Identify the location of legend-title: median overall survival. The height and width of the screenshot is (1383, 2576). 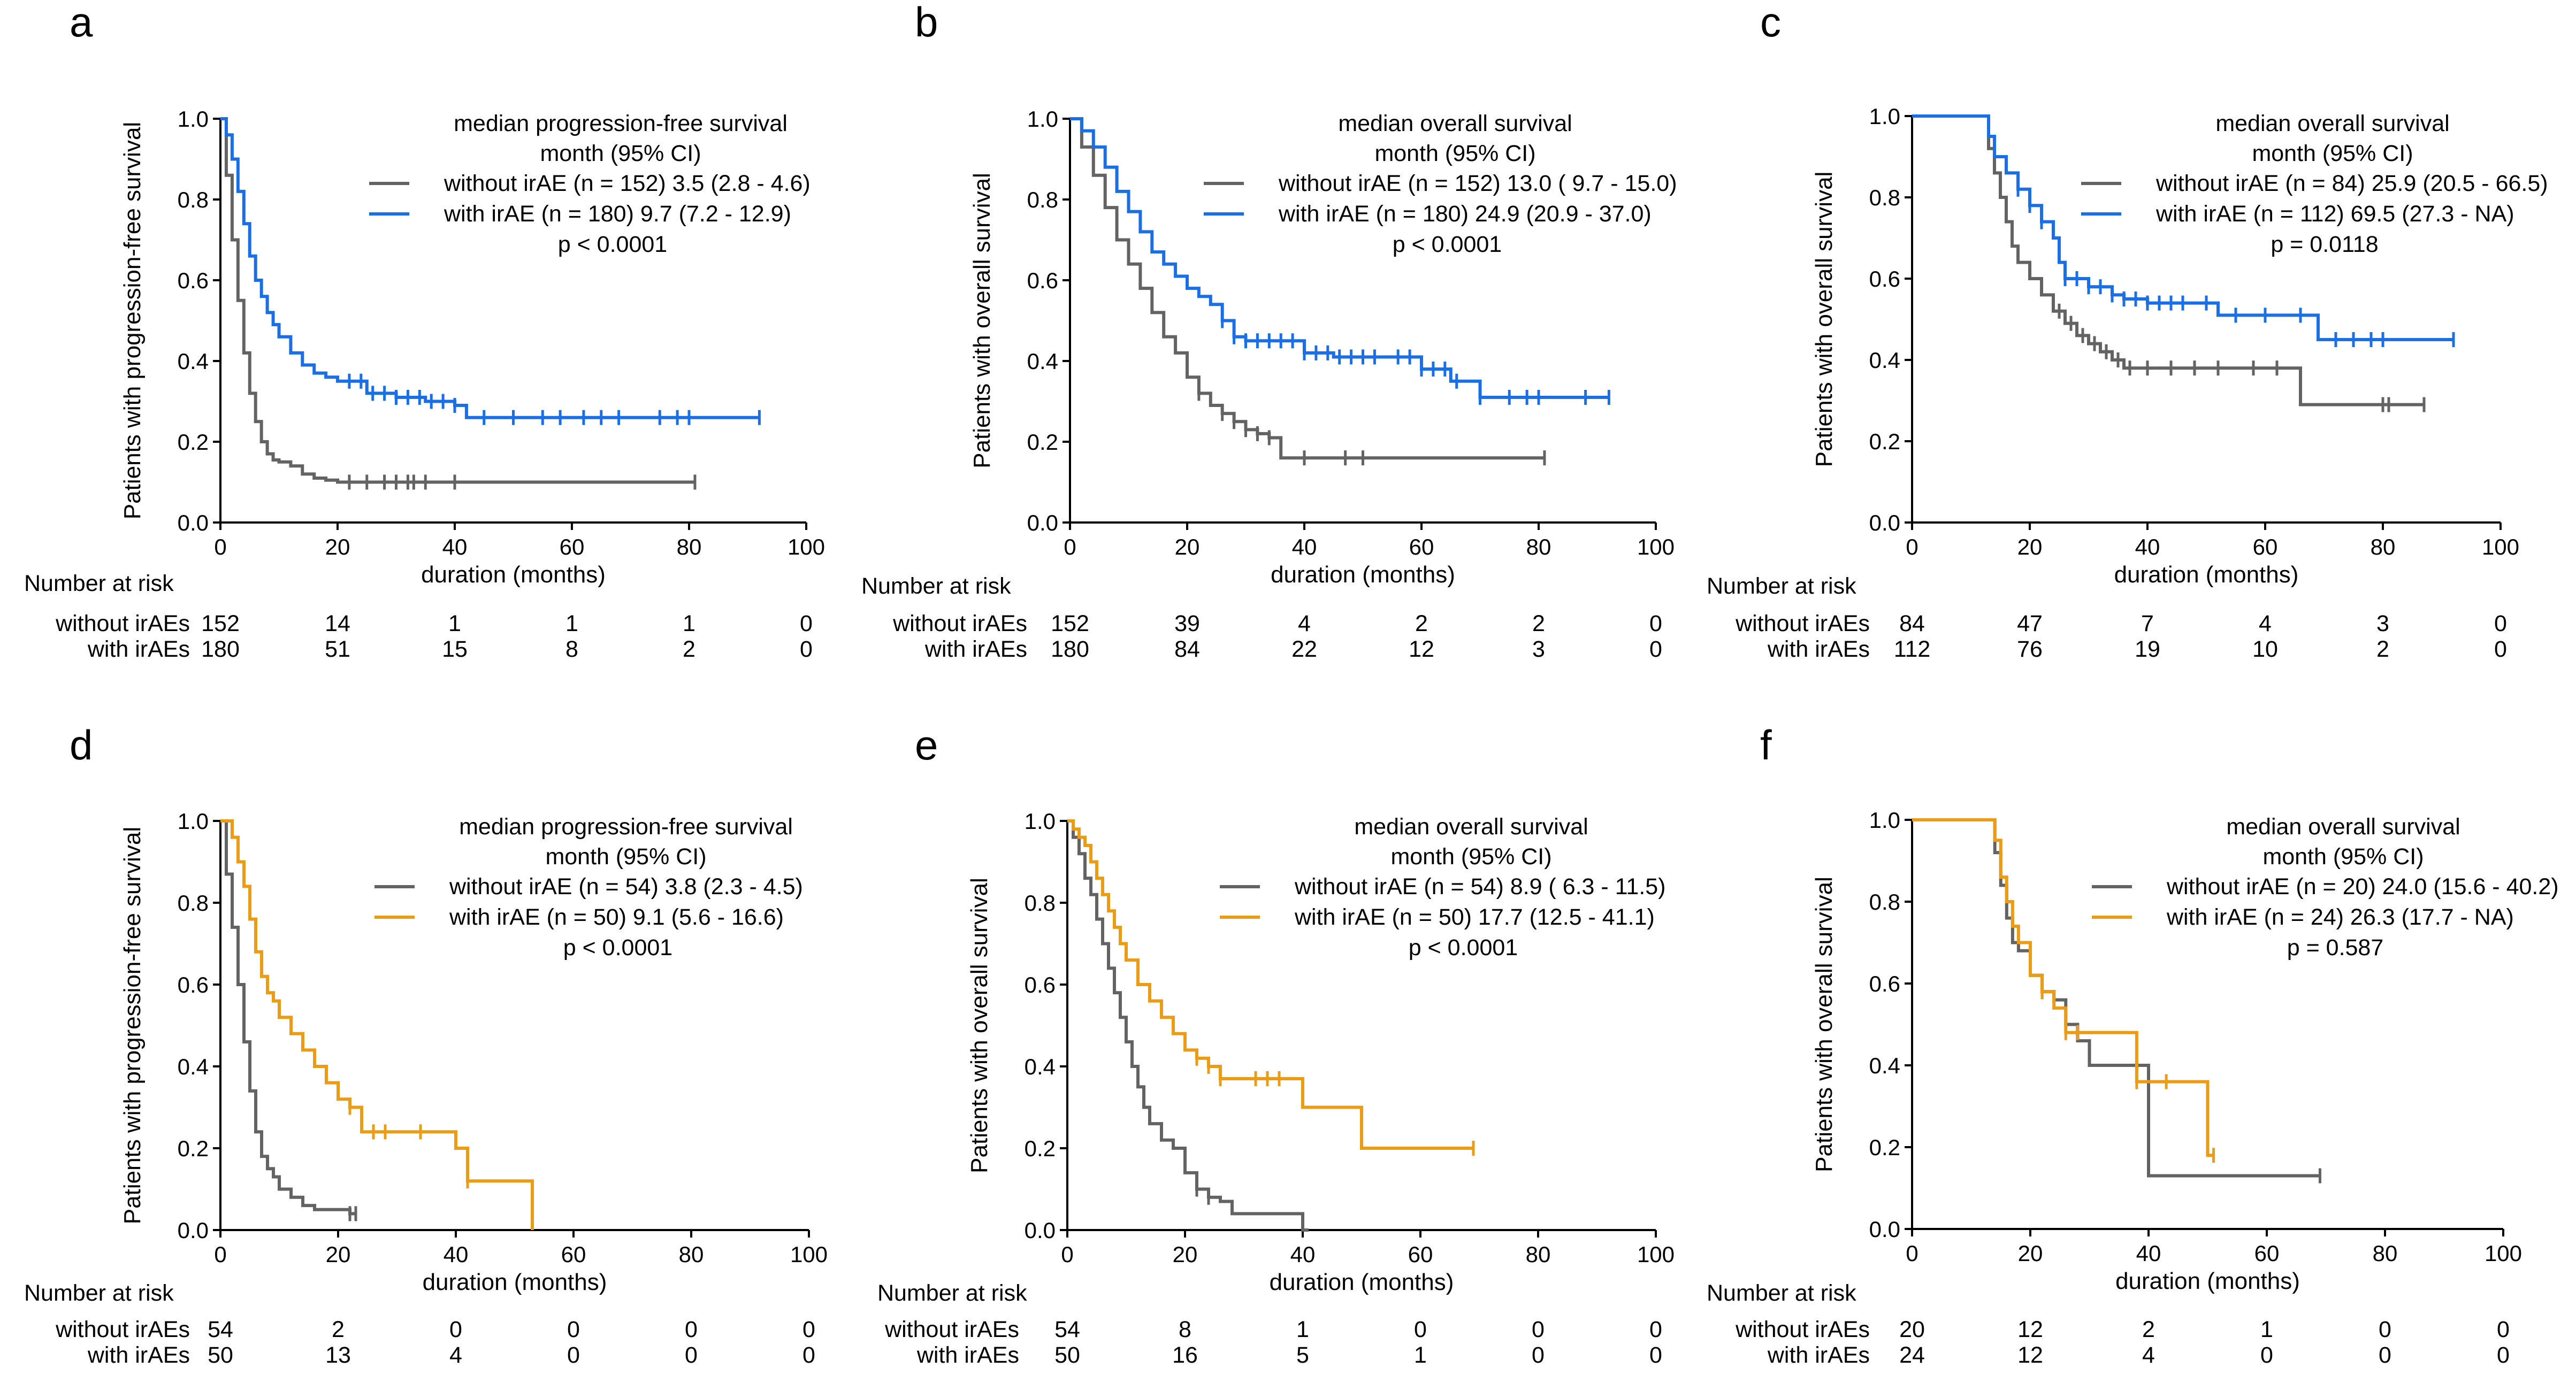
(1471, 827).